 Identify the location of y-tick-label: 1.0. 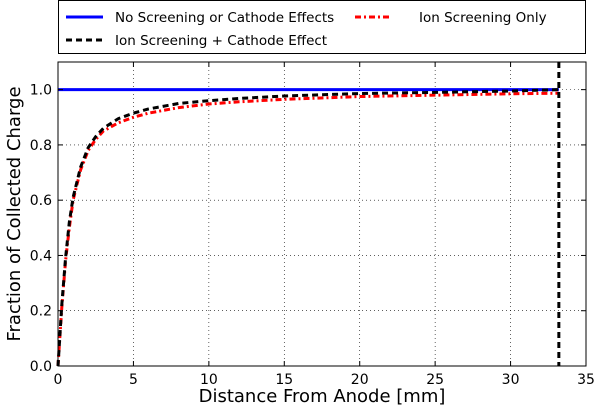
(41, 91).